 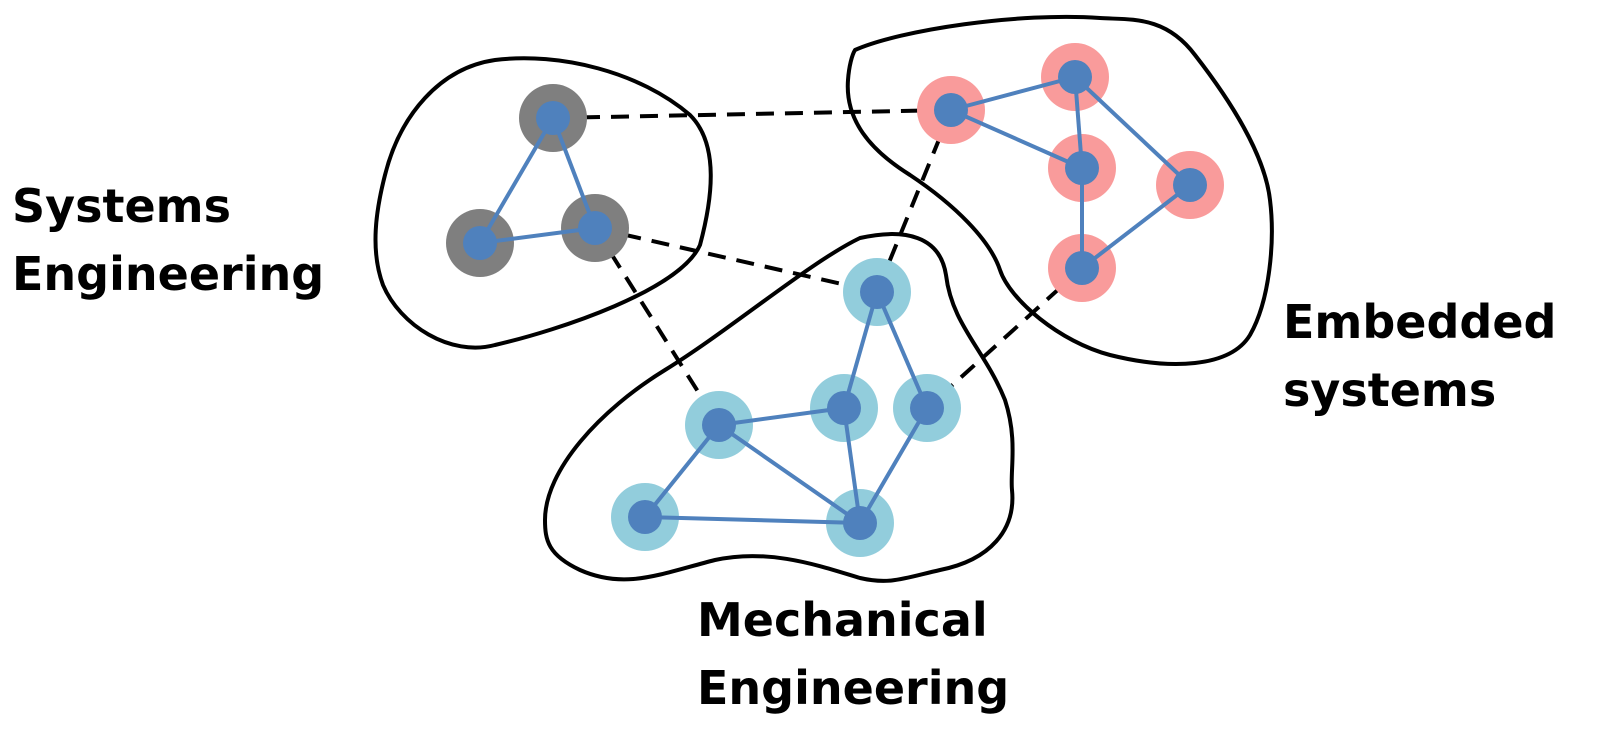 I want to click on systems-cluster-outline, so click(x=543, y=203).